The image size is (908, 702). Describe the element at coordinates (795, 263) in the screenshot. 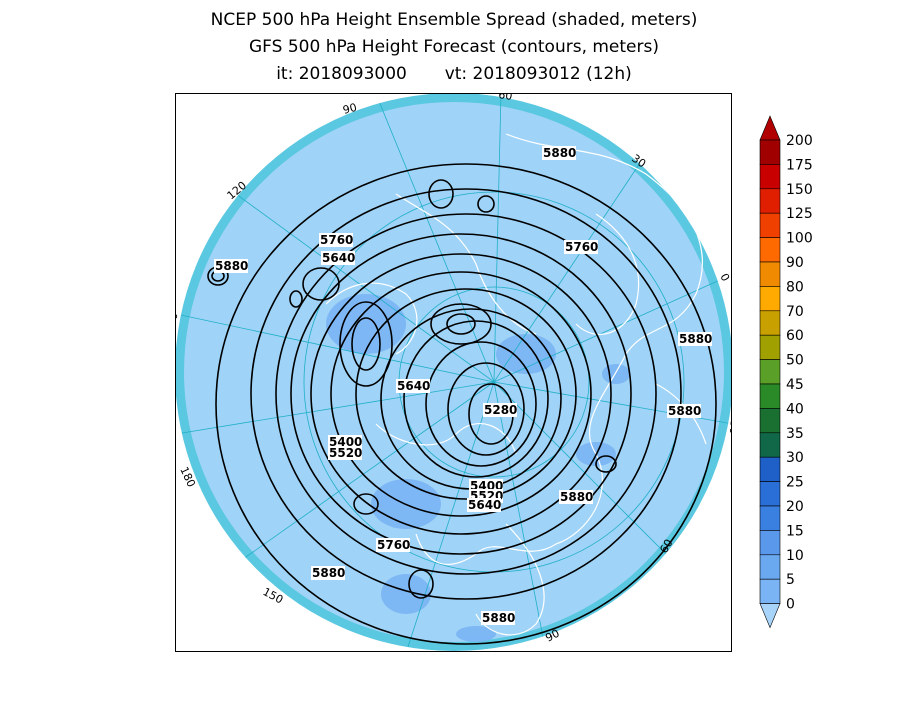

I see `colorbar-tick-label: 90` at that location.